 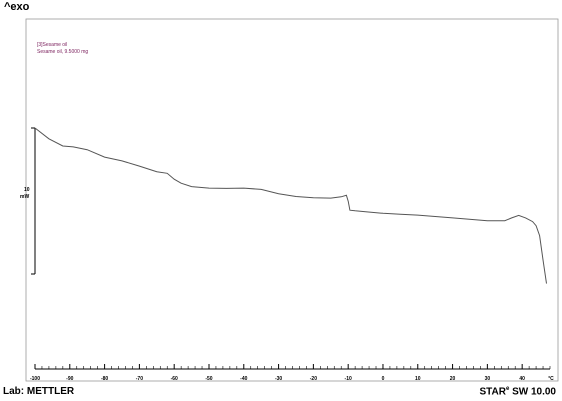 What do you see at coordinates (453, 379) in the screenshot?
I see `x-tick-label: 20` at bounding box center [453, 379].